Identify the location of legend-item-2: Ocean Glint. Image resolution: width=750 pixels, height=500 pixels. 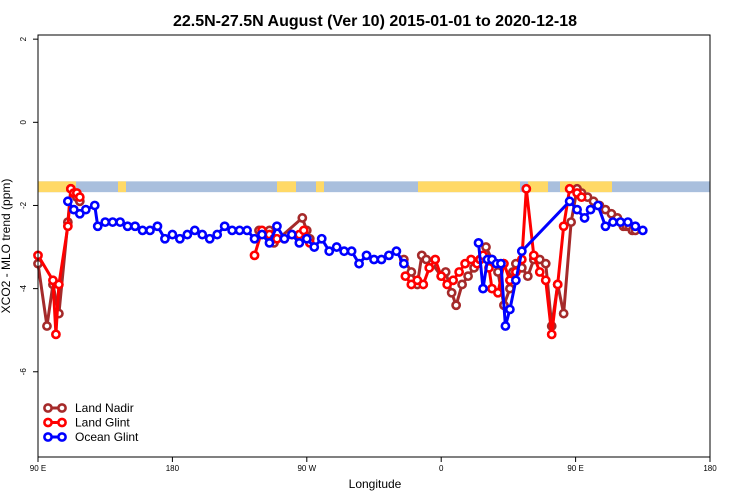
(91, 437).